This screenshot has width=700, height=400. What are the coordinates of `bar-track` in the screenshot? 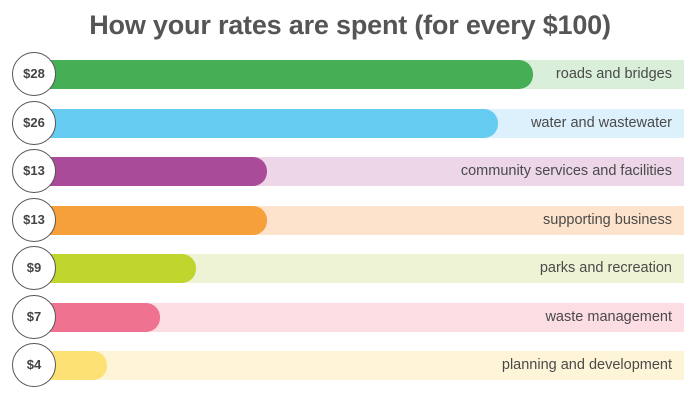 It's located at (360, 365).